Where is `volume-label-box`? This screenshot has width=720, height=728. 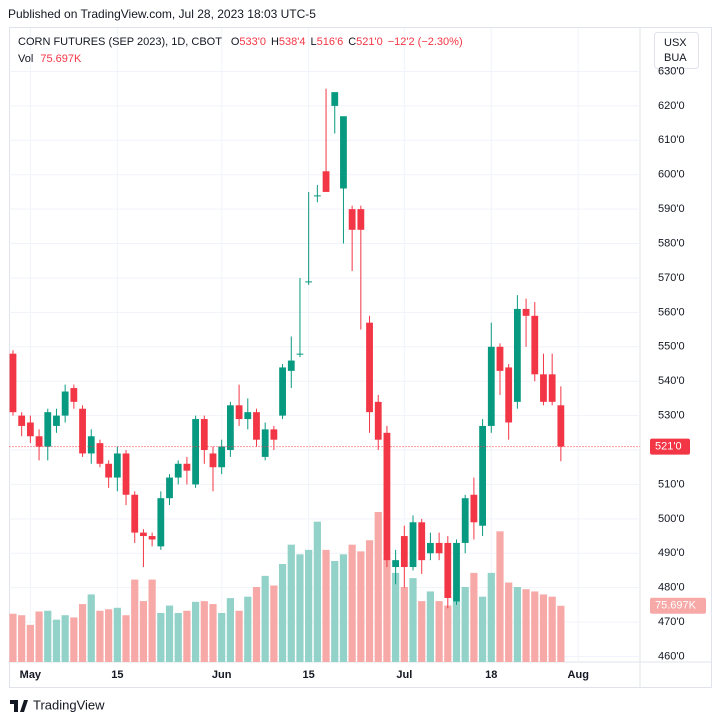 volume-label-box is located at coordinates (678, 605).